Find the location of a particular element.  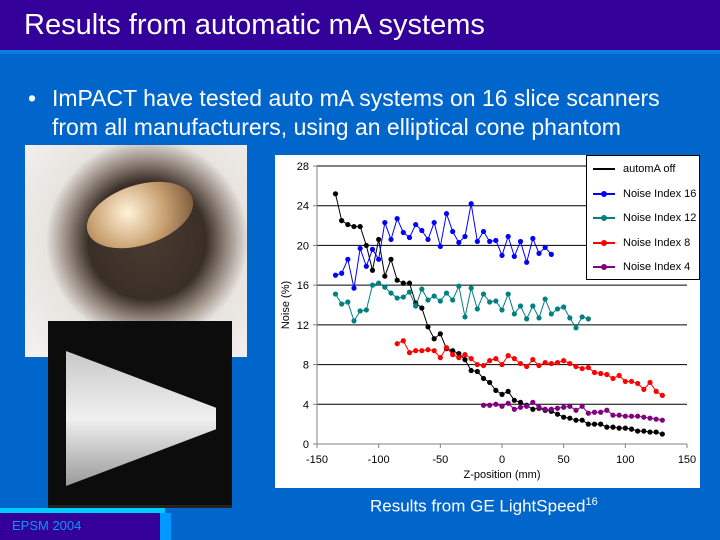

x-tick-label: 100 is located at coordinates (625, 460).